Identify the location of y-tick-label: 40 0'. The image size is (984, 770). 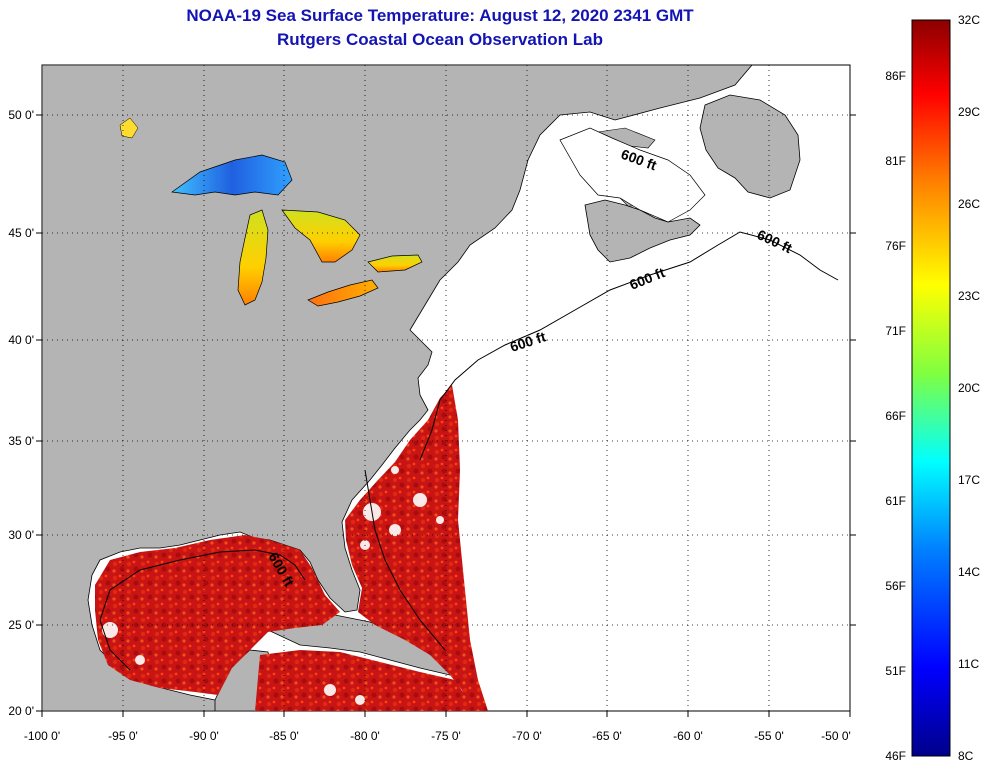
(21, 340).